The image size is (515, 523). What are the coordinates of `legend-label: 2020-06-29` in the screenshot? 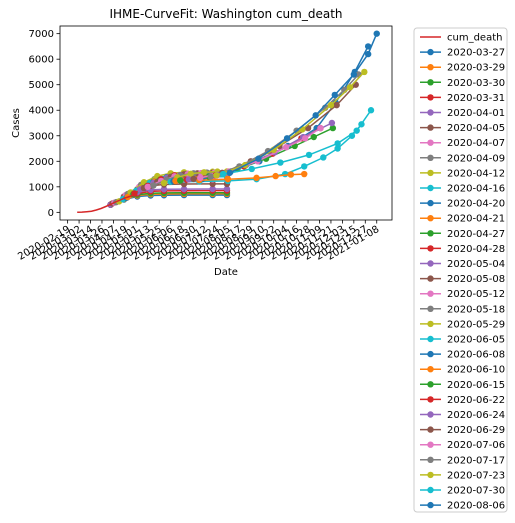 It's located at (476, 430).